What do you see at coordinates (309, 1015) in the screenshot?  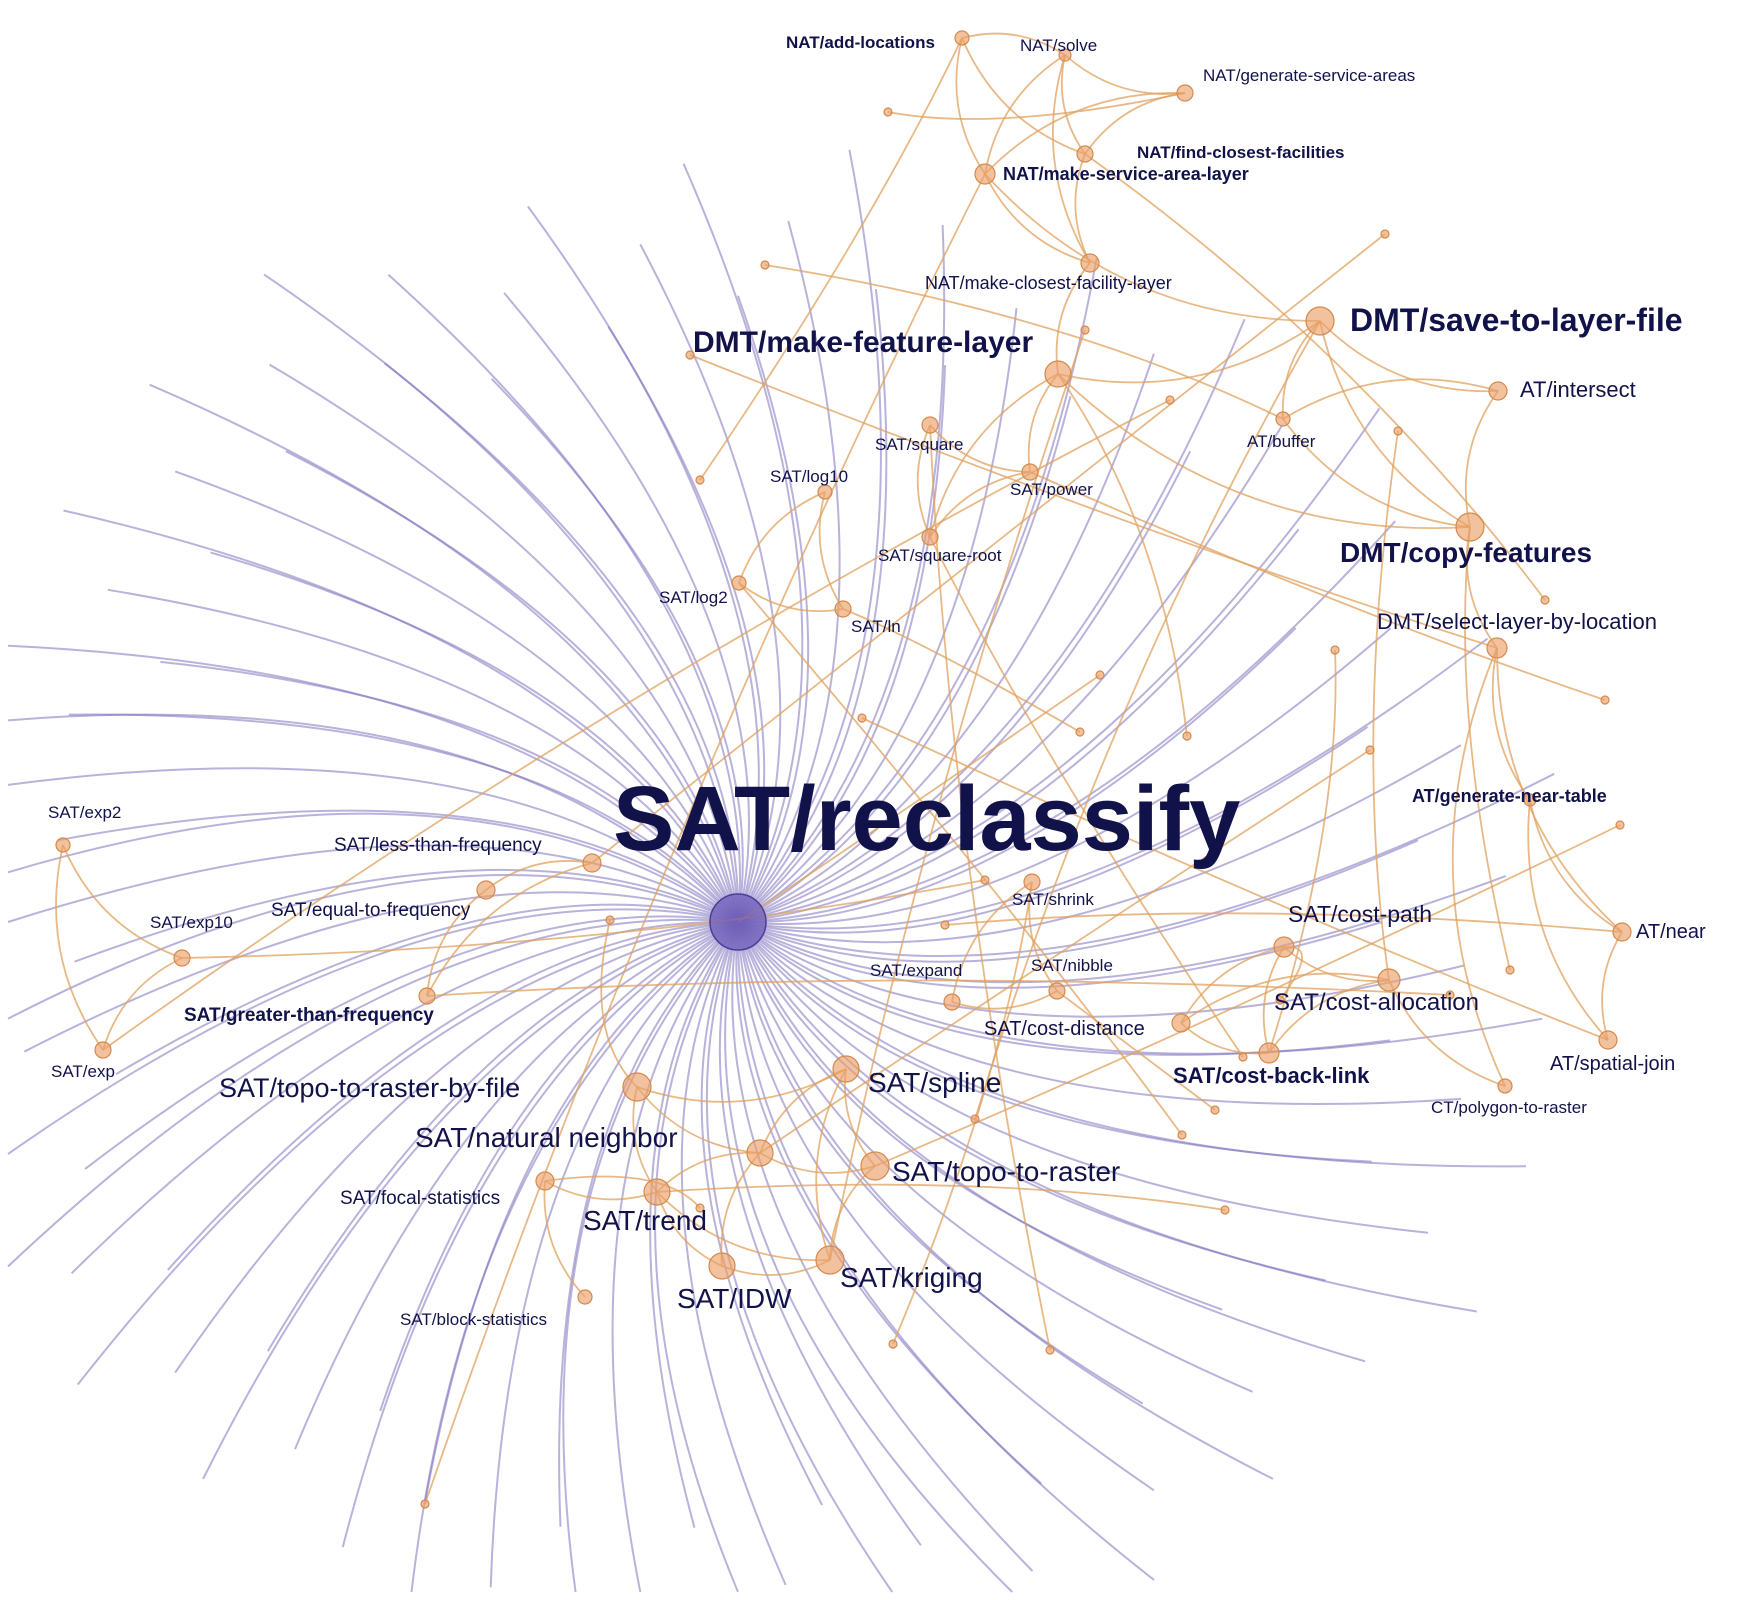 I see `node-label: SAT/greater-than-frequency` at bounding box center [309, 1015].